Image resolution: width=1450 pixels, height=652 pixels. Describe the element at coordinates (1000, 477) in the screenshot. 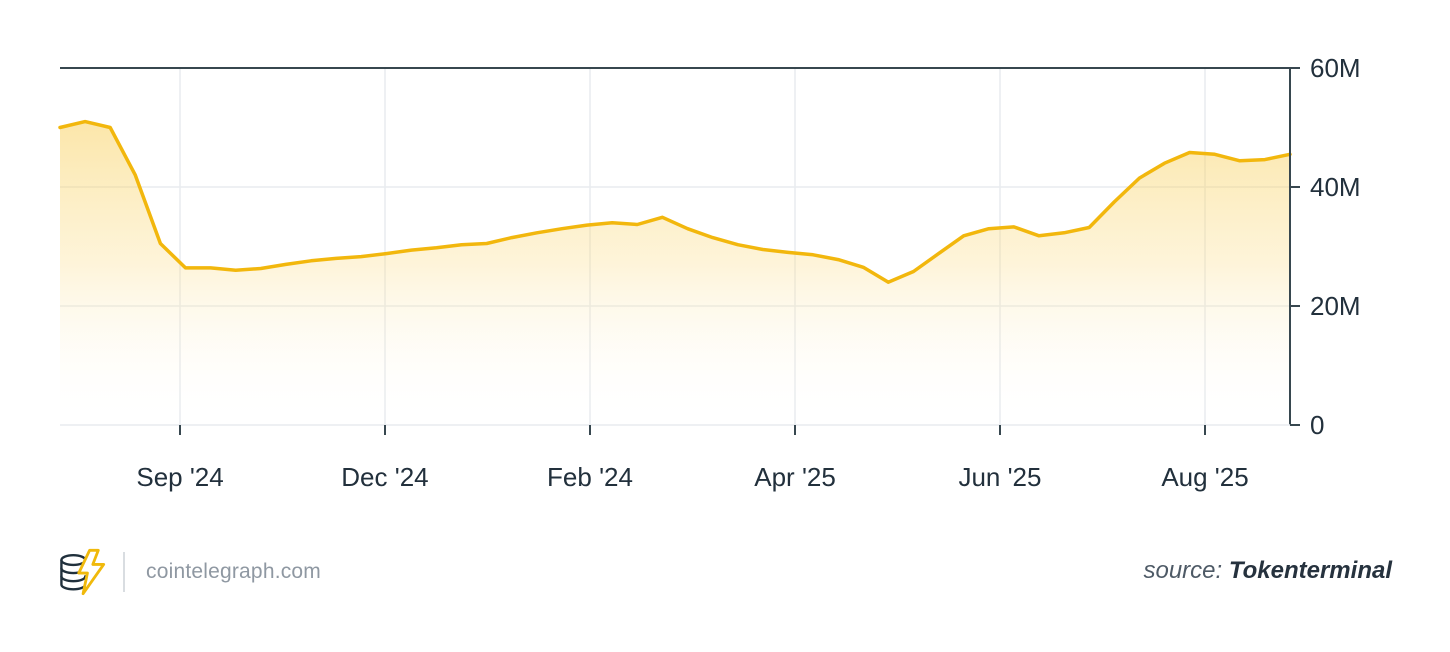

I see `x-tick-label: Jun '25` at that location.